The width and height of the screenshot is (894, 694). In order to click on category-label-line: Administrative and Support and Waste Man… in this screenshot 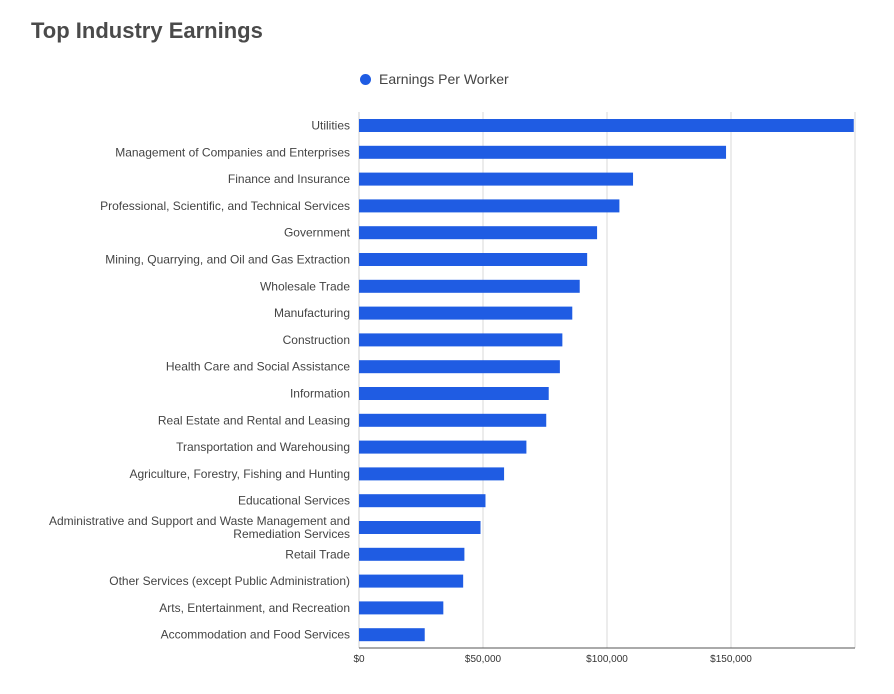, I will do `click(199, 521)`.